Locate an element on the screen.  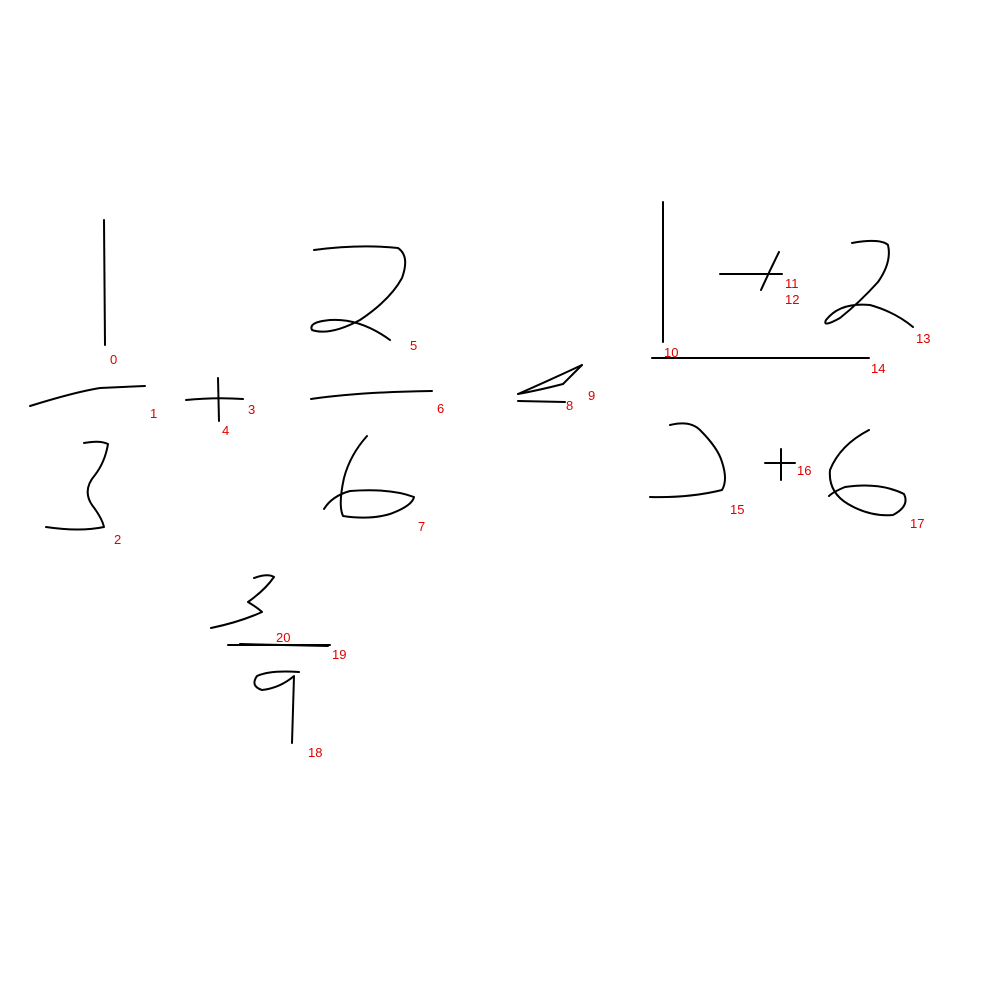
stroke-20-three is located at coordinates (242, 601).